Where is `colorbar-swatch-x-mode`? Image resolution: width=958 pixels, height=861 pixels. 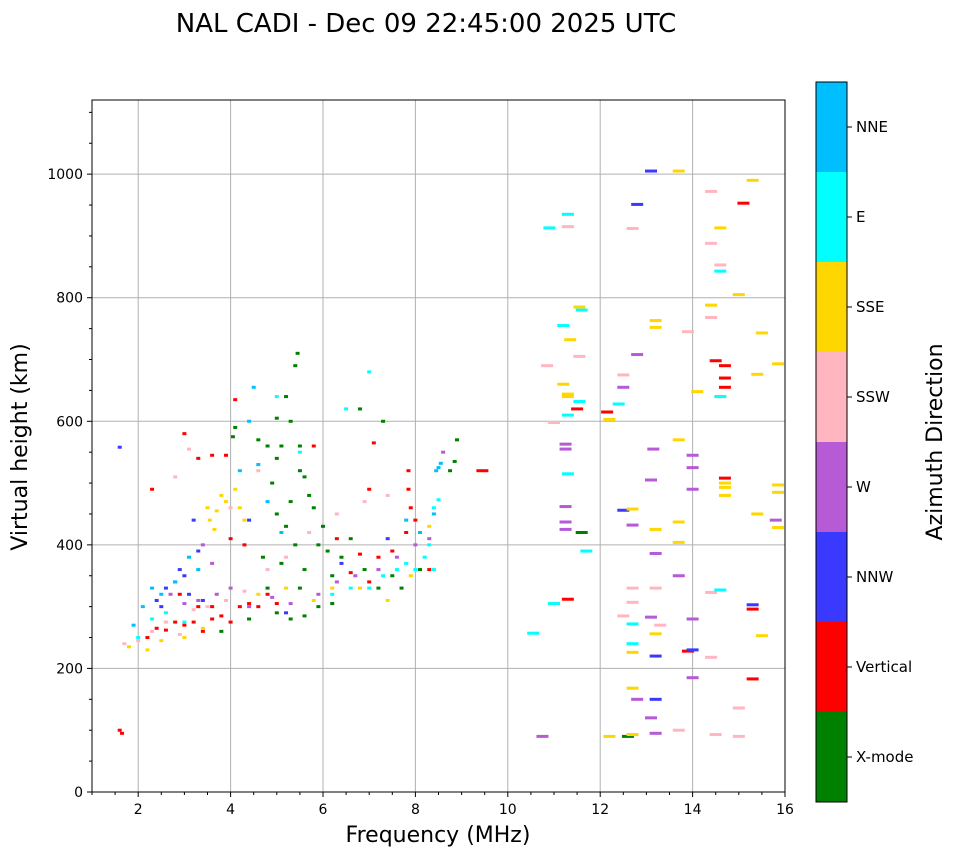 colorbar-swatch-x-mode is located at coordinates (831, 757).